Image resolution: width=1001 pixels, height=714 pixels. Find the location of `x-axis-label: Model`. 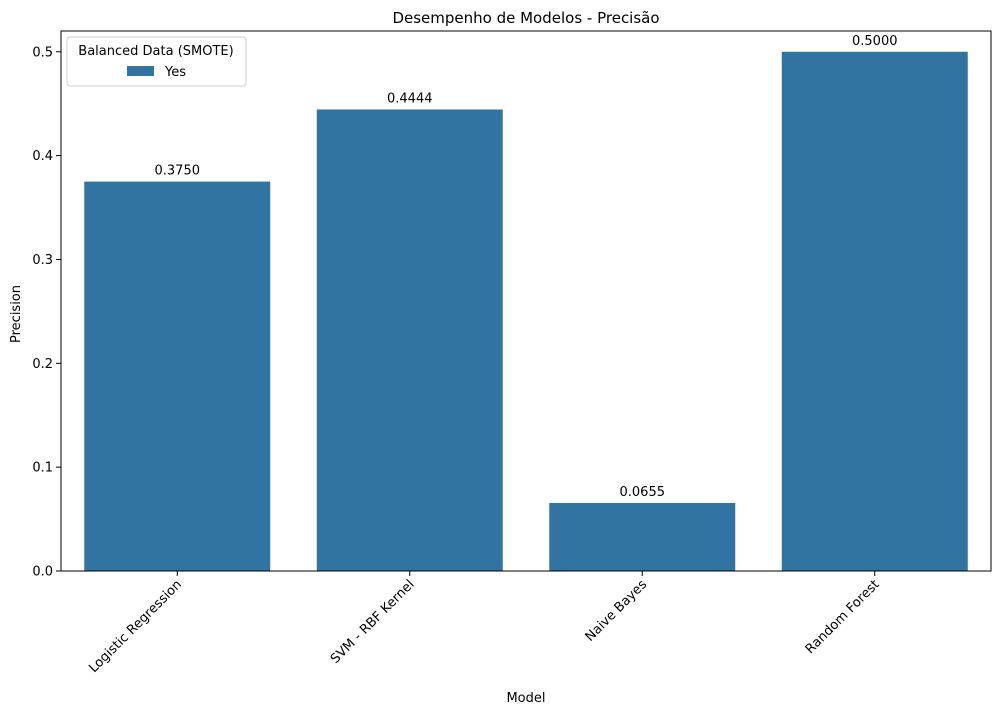

x-axis-label: Model is located at coordinates (525, 698).